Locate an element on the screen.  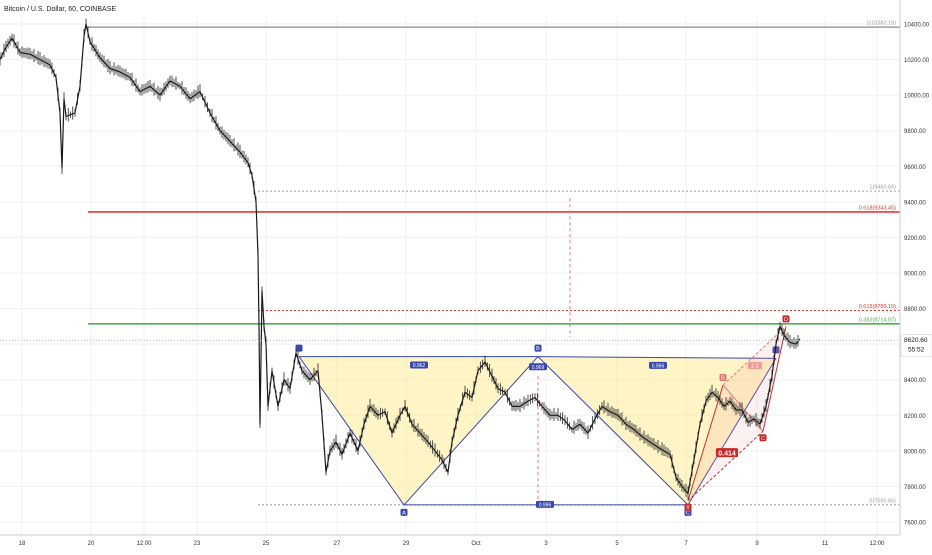
xabcd-point-label: D is located at coordinates (786, 320).